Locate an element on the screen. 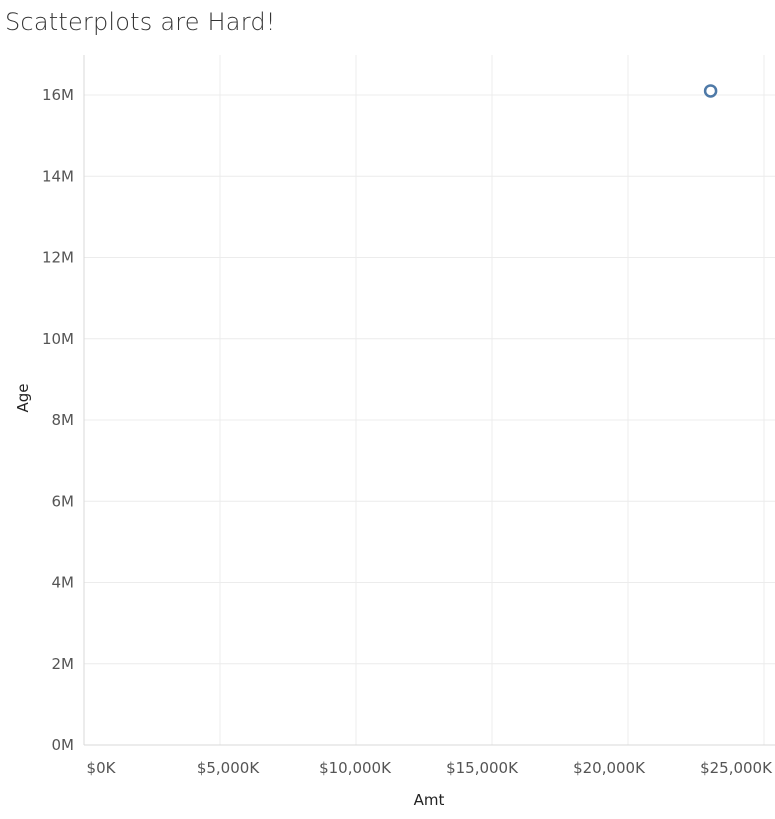  x-tick-label: $20,000K is located at coordinates (609, 768).